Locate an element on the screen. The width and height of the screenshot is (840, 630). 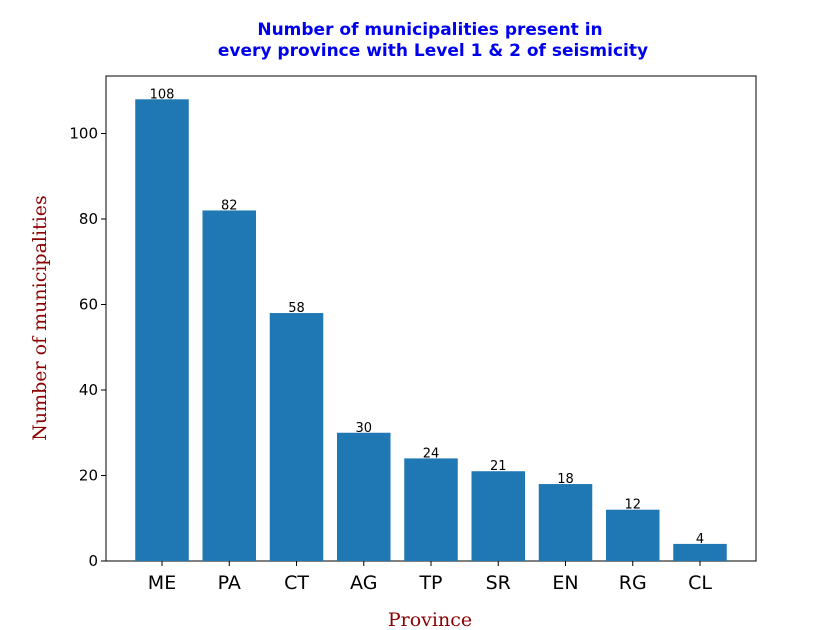
bar-cl is located at coordinates (700, 552).